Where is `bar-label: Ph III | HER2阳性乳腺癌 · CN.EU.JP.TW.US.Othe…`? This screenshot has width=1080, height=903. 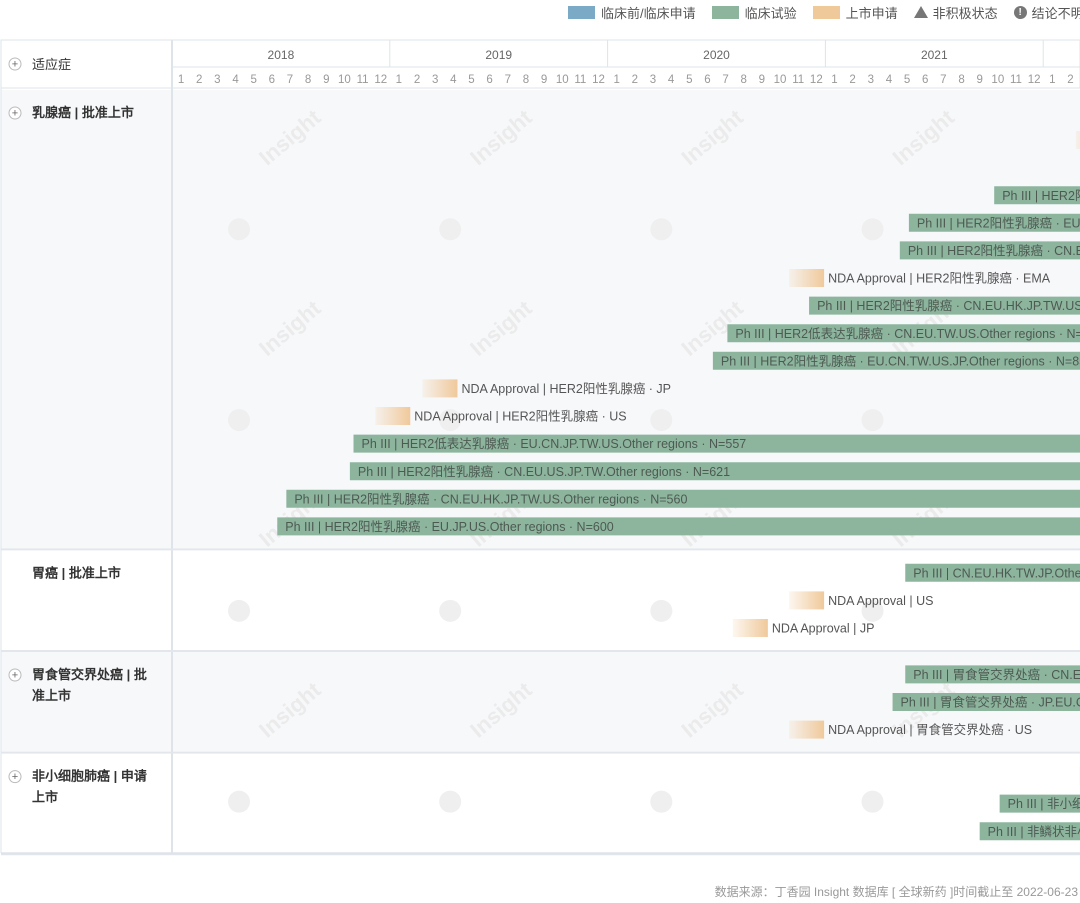
bar-label: Ph III | HER2阳性乳腺癌 · CN.EU.JP.TW.US.Othe… is located at coordinates (994, 250).